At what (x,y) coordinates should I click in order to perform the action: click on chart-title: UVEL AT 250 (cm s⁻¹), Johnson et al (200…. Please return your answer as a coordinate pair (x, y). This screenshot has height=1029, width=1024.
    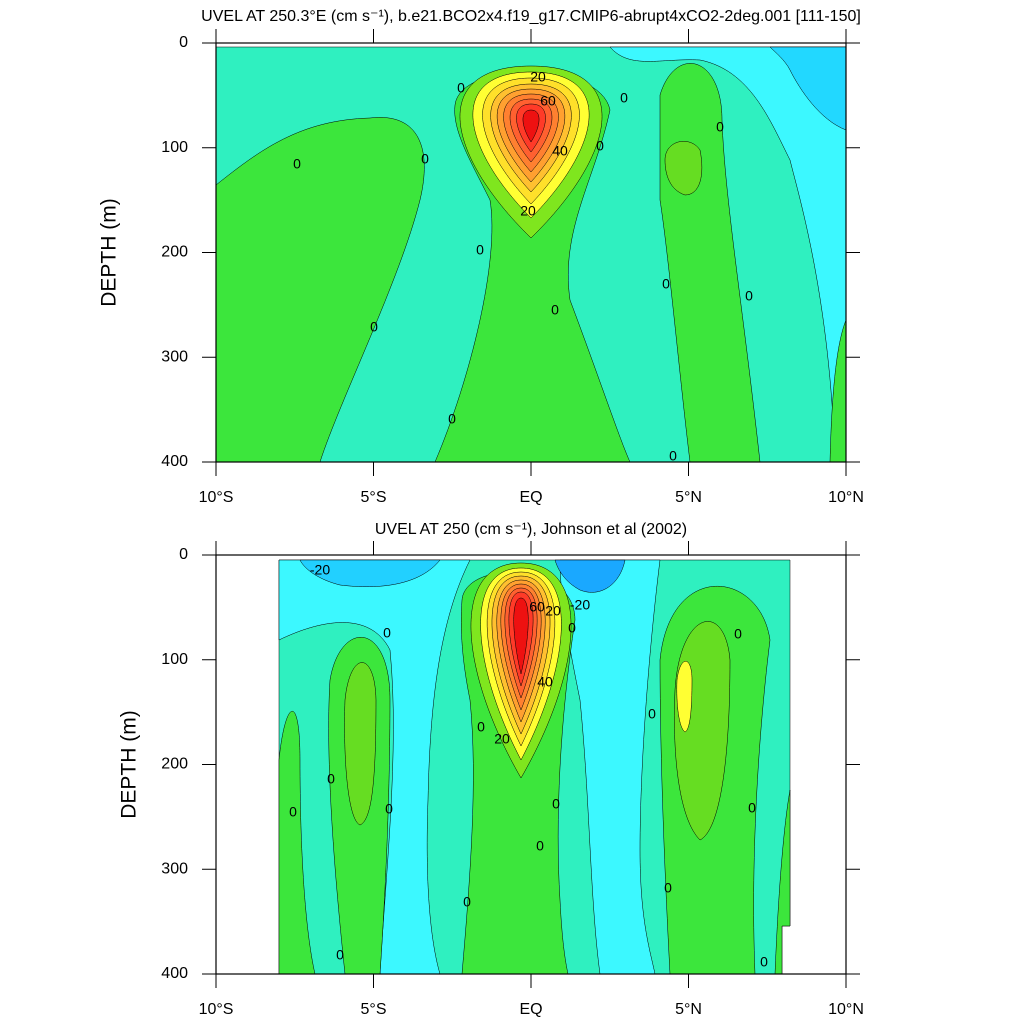
    Looking at the image, I should click on (531, 529).